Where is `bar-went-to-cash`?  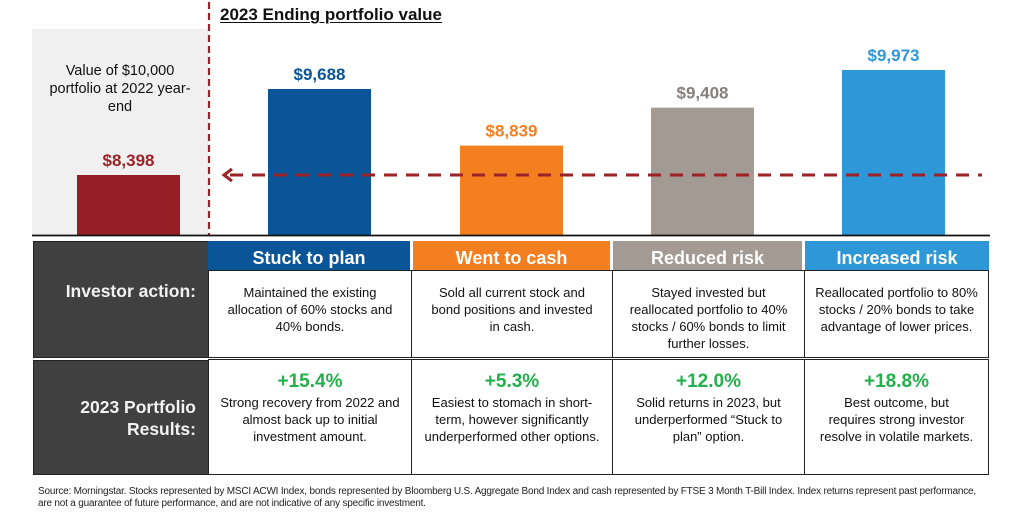 bar-went-to-cash is located at coordinates (511, 190).